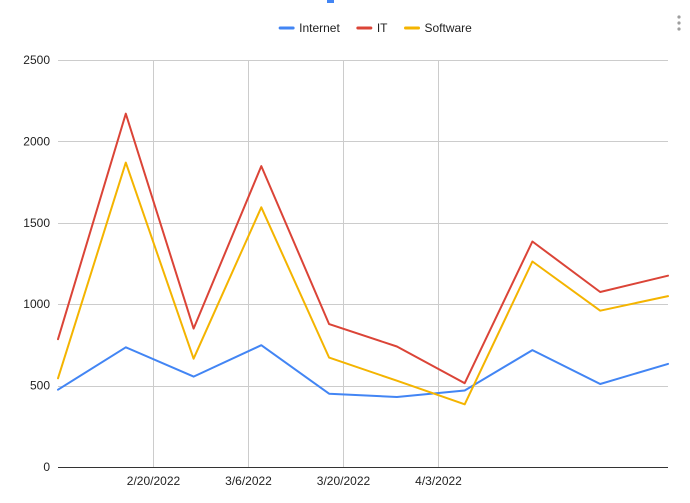  I want to click on more-options-icon, so click(679, 23).